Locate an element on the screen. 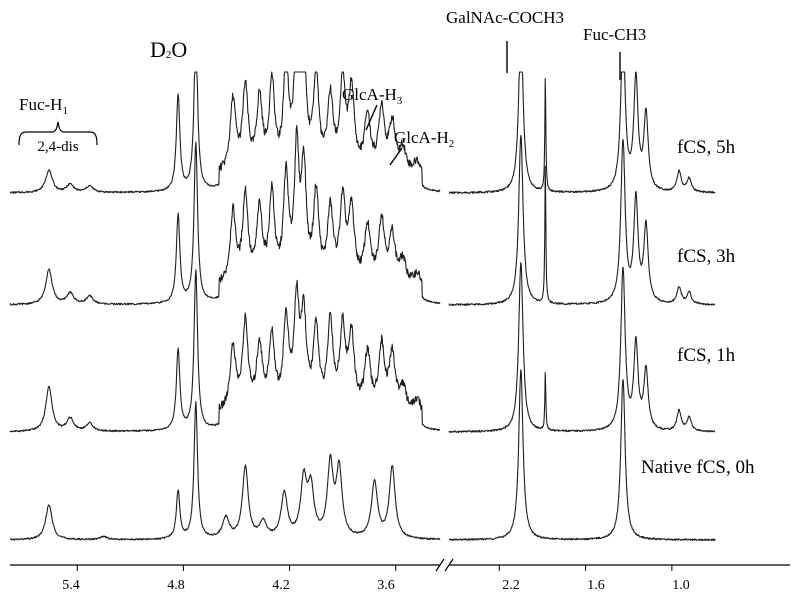  series-label-1h: fCS, 1h is located at coordinates (706, 355).